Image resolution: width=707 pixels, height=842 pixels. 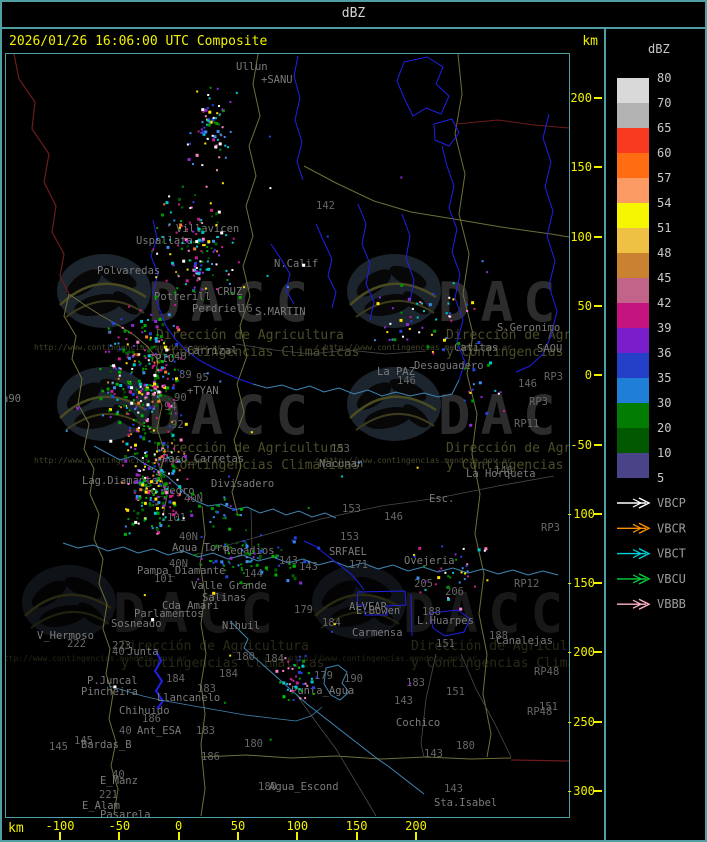 What do you see at coordinates (671, 579) in the screenshot?
I see `vector-label: VBCU` at bounding box center [671, 579].